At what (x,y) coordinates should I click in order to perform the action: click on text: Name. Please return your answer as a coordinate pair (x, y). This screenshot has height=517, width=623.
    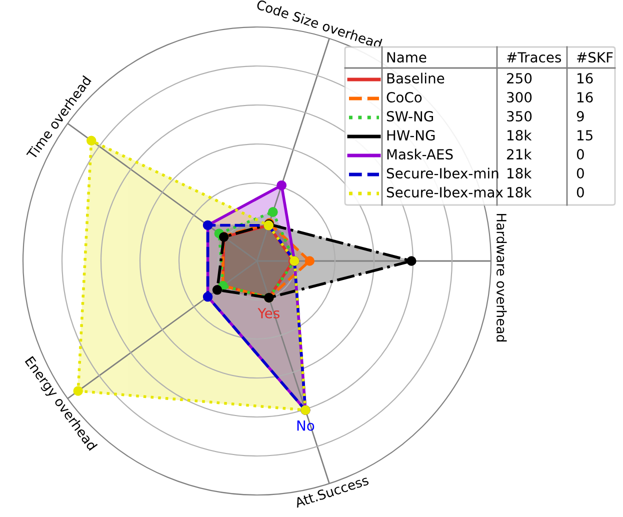
    Looking at the image, I should click on (406, 57).